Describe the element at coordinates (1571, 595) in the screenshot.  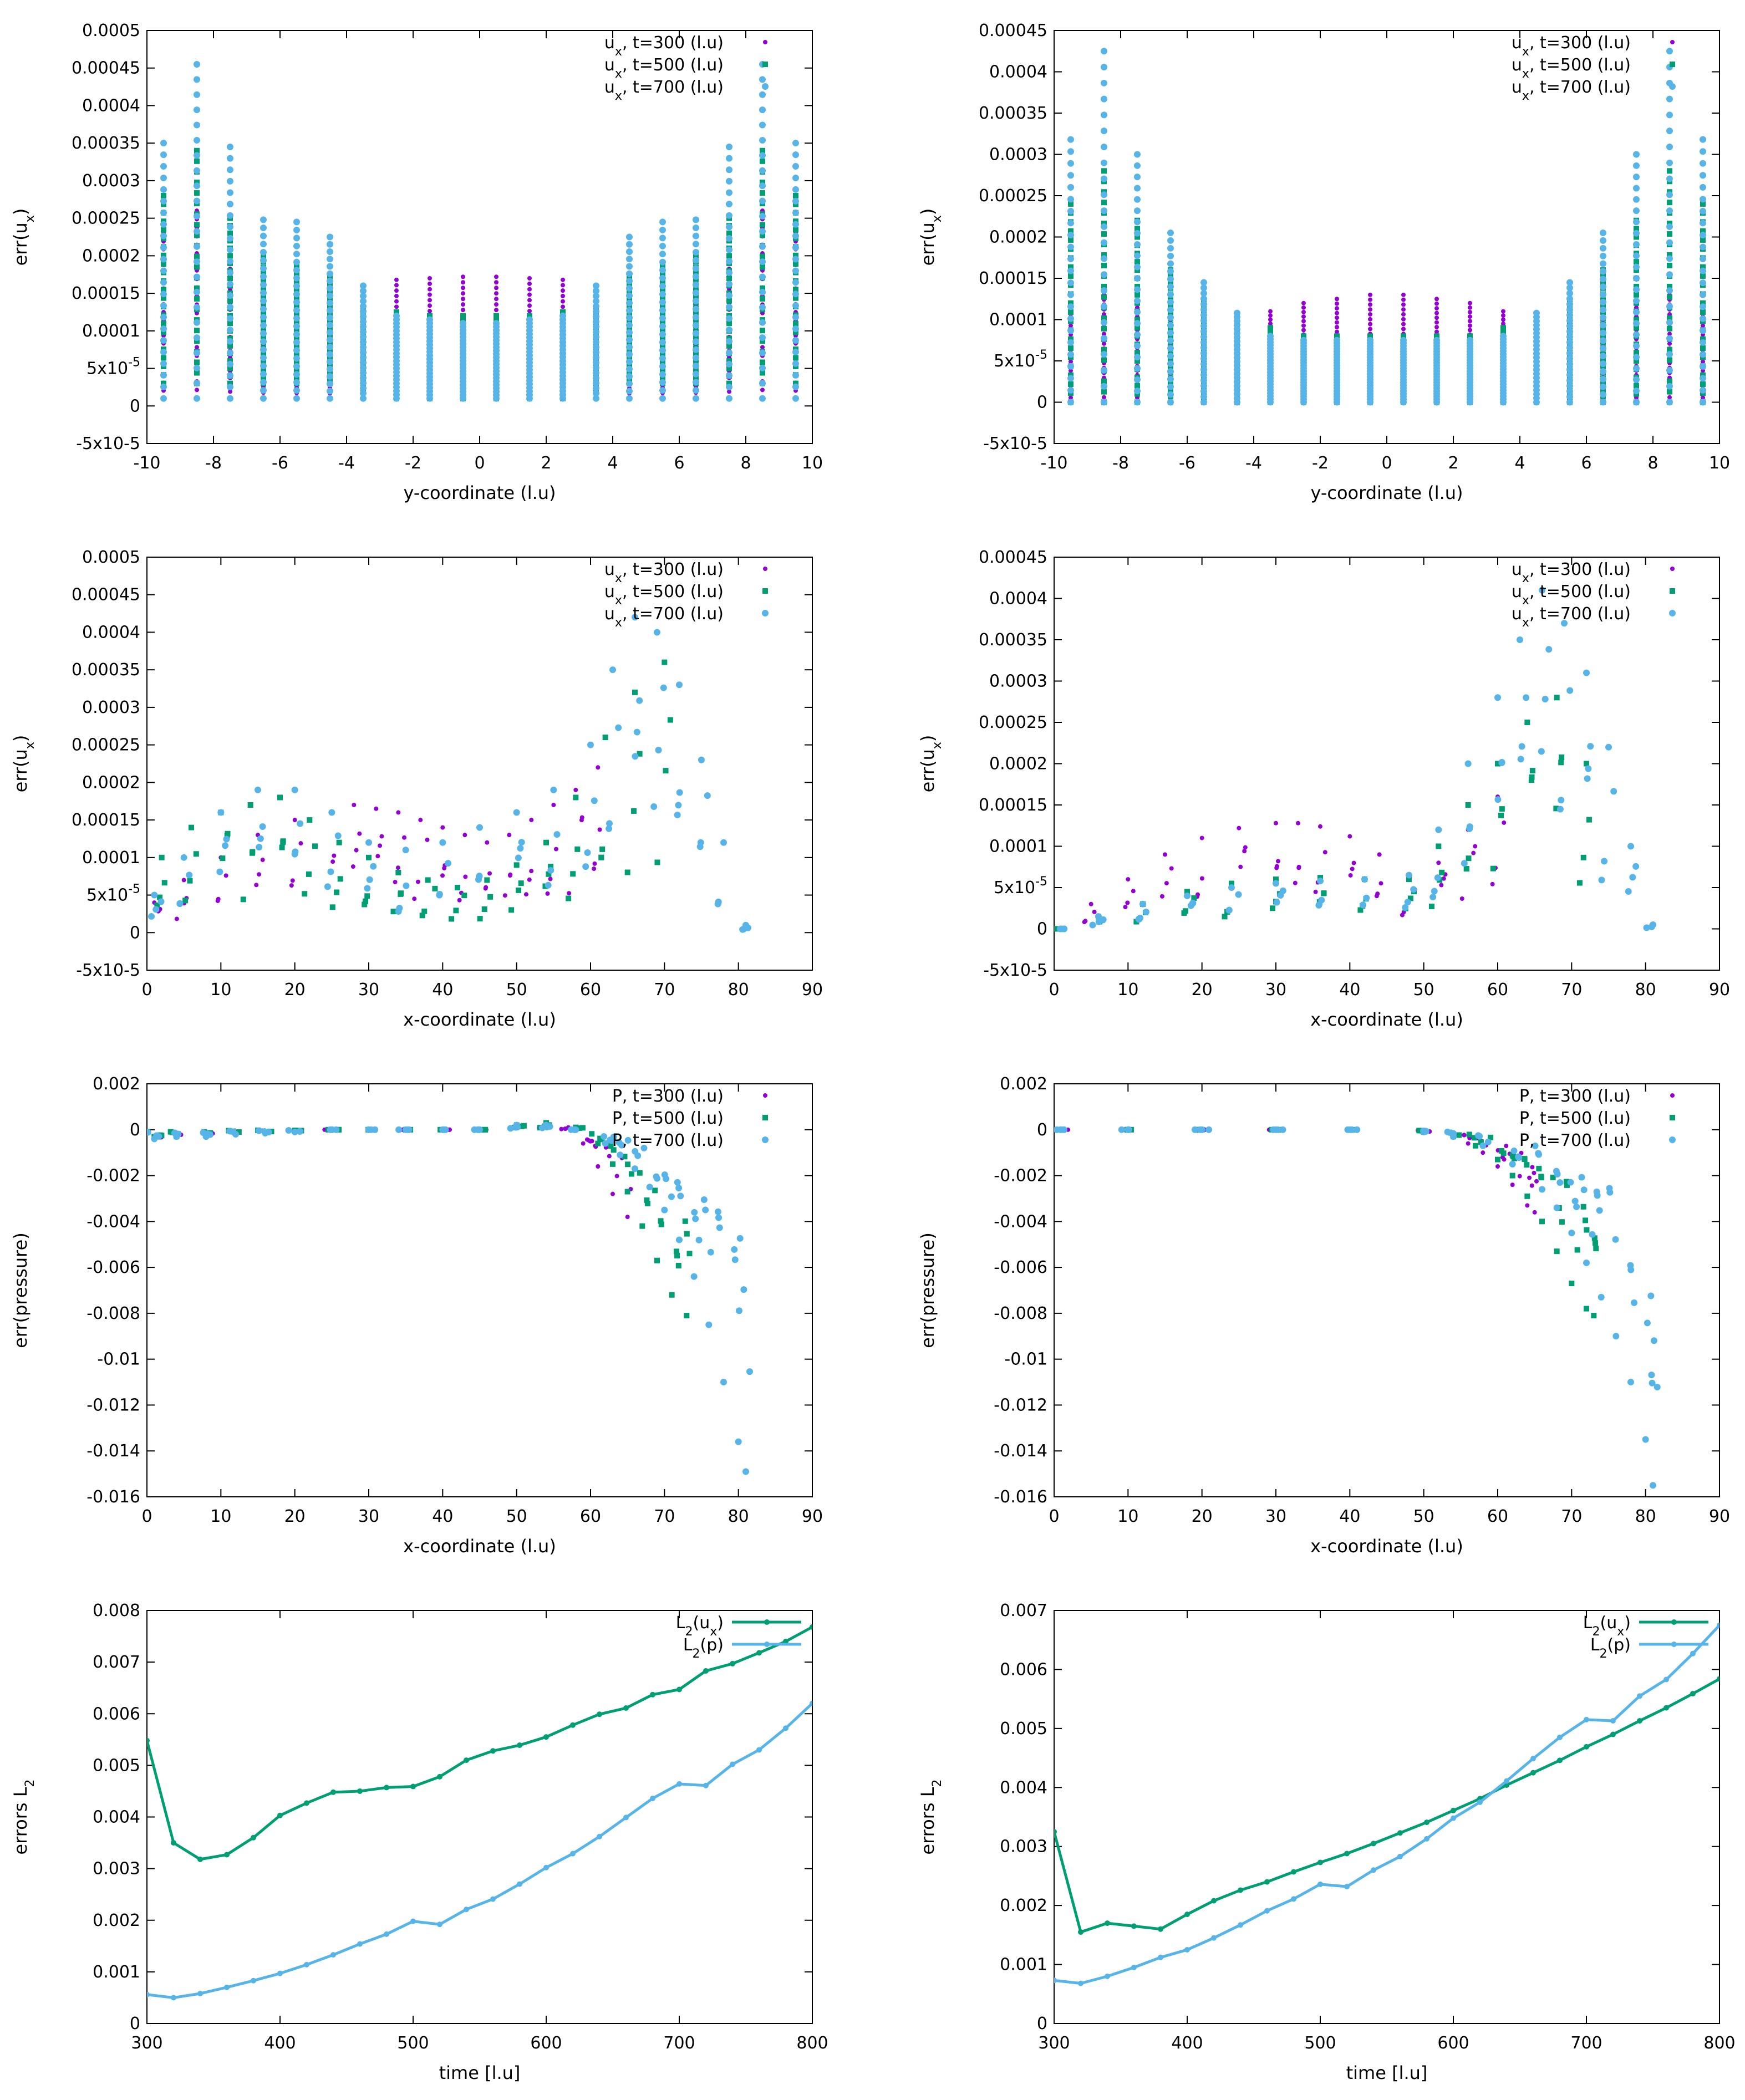
I see `legend-label: ux, t=500 (l.u)` at that location.